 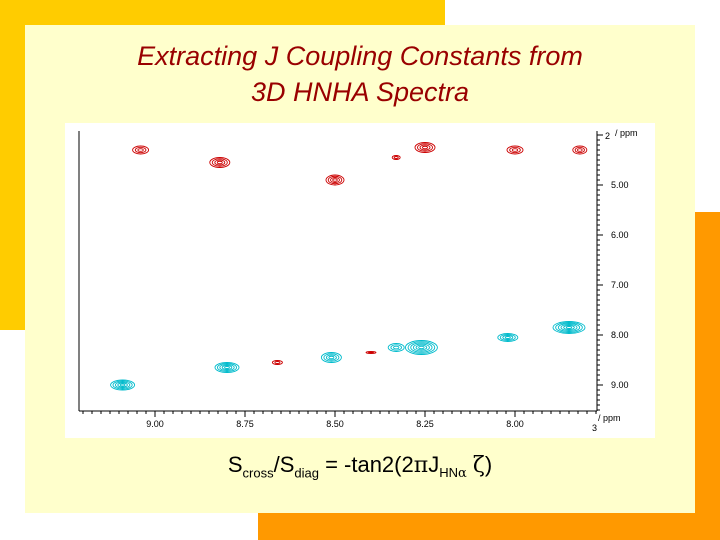 What do you see at coordinates (609, 418) in the screenshot?
I see `x-unit-label: / ppm` at bounding box center [609, 418].